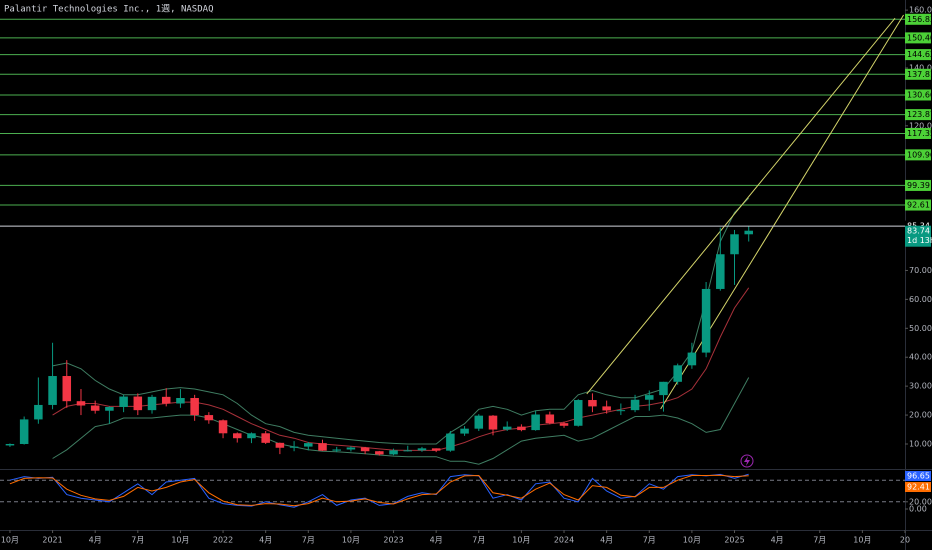  What do you see at coordinates (223, 540) in the screenshot?
I see `x-tick-label: 2022` at bounding box center [223, 540].